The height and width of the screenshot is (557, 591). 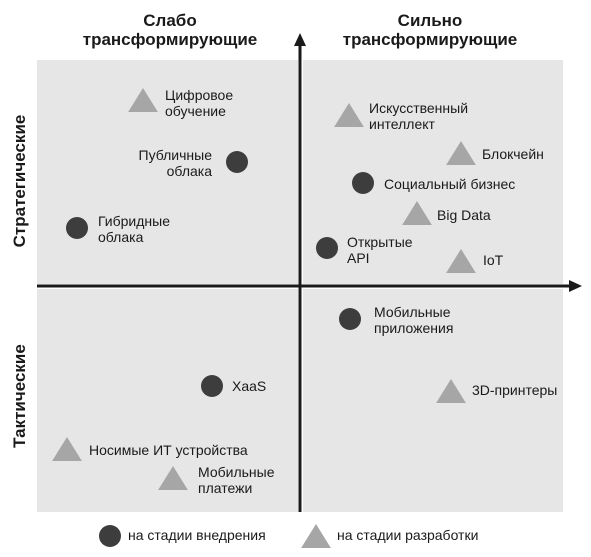 I want to click on blockchain-label-line: Блокчейн, so click(x=513, y=154).